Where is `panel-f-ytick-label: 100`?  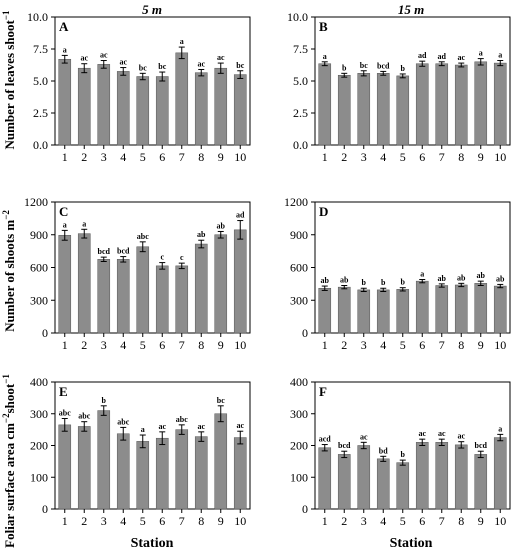 panel-f-ytick-label: 100 is located at coordinates (299, 477).